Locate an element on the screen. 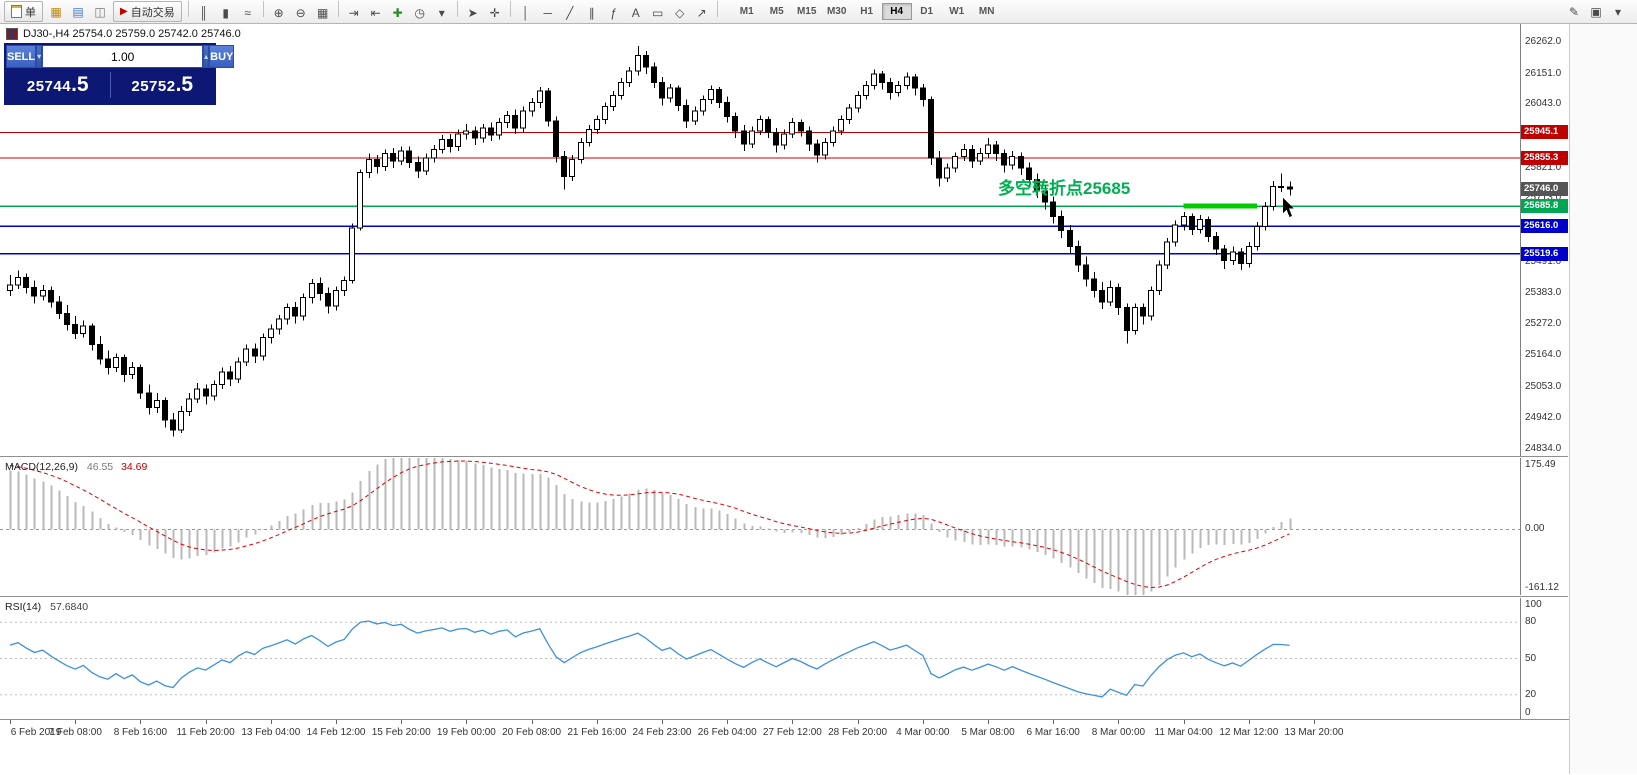 The height and width of the screenshot is (775, 1637). timeframe-h4-button: H4 is located at coordinates (896, 11).